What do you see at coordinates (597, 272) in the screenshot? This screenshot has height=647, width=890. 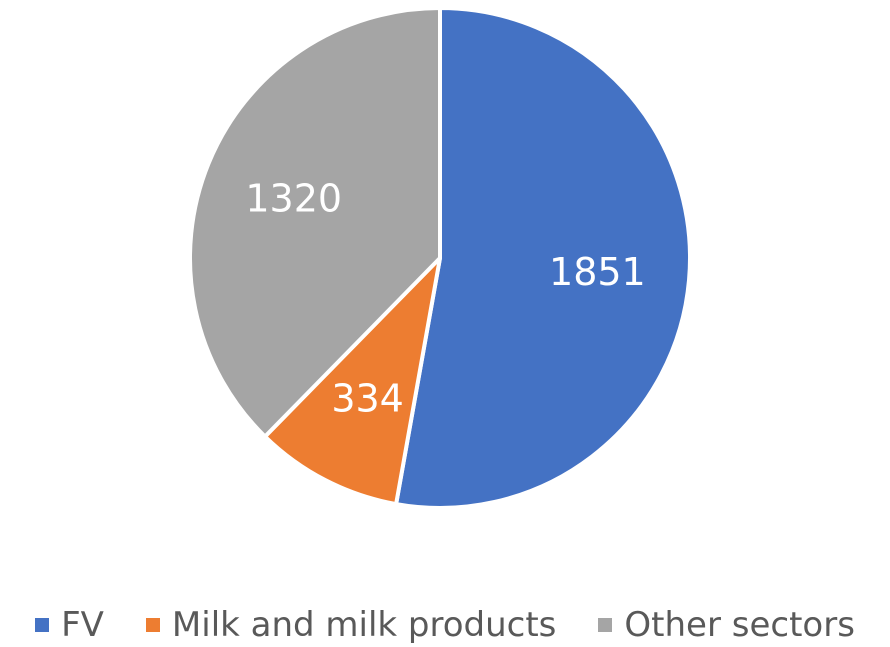 I see `data-label-fv: 1851` at bounding box center [597, 272].